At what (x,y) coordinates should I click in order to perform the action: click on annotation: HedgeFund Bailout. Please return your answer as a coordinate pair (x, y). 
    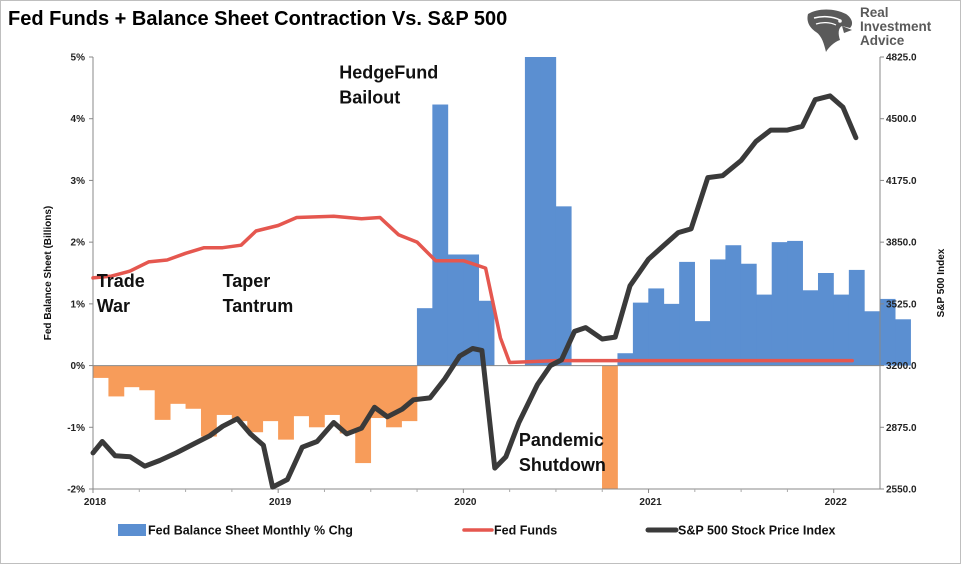
    Looking at the image, I should click on (388, 85).